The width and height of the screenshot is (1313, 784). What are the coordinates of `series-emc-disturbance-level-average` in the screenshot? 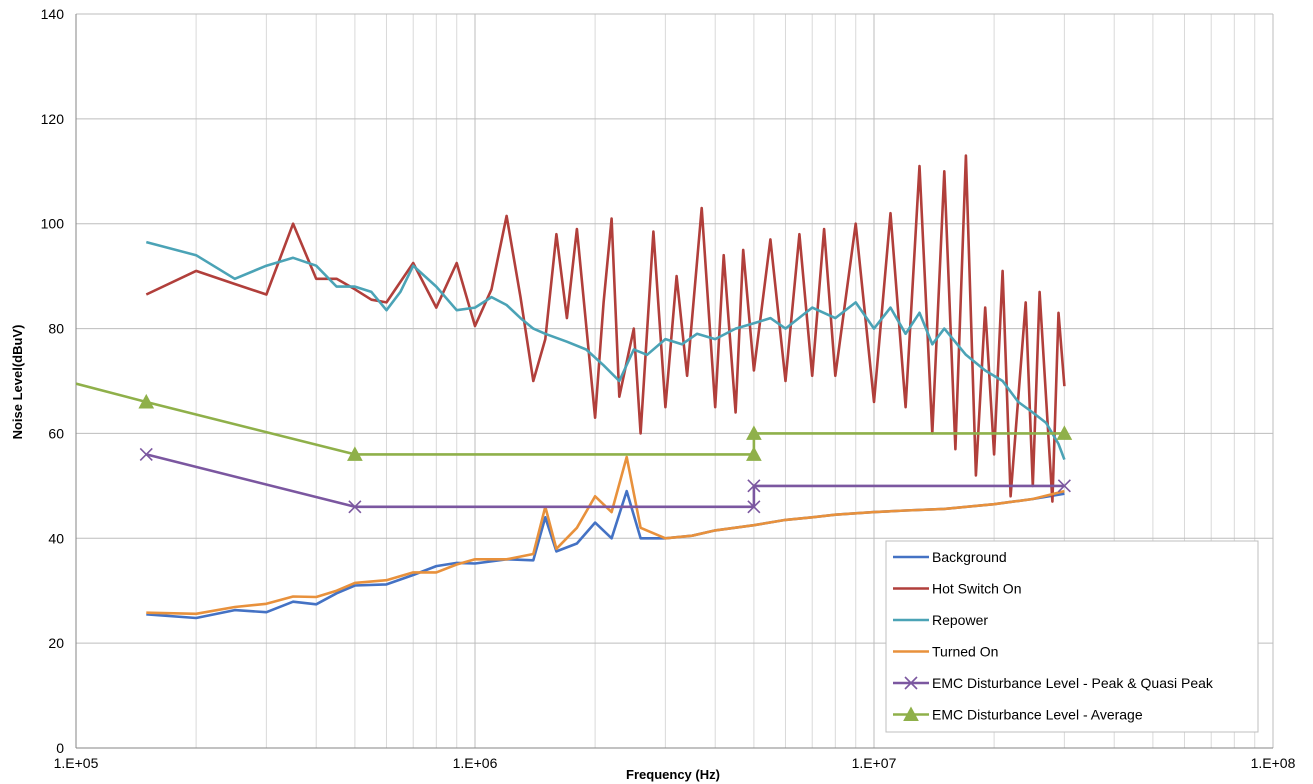 It's located at (574, 421).